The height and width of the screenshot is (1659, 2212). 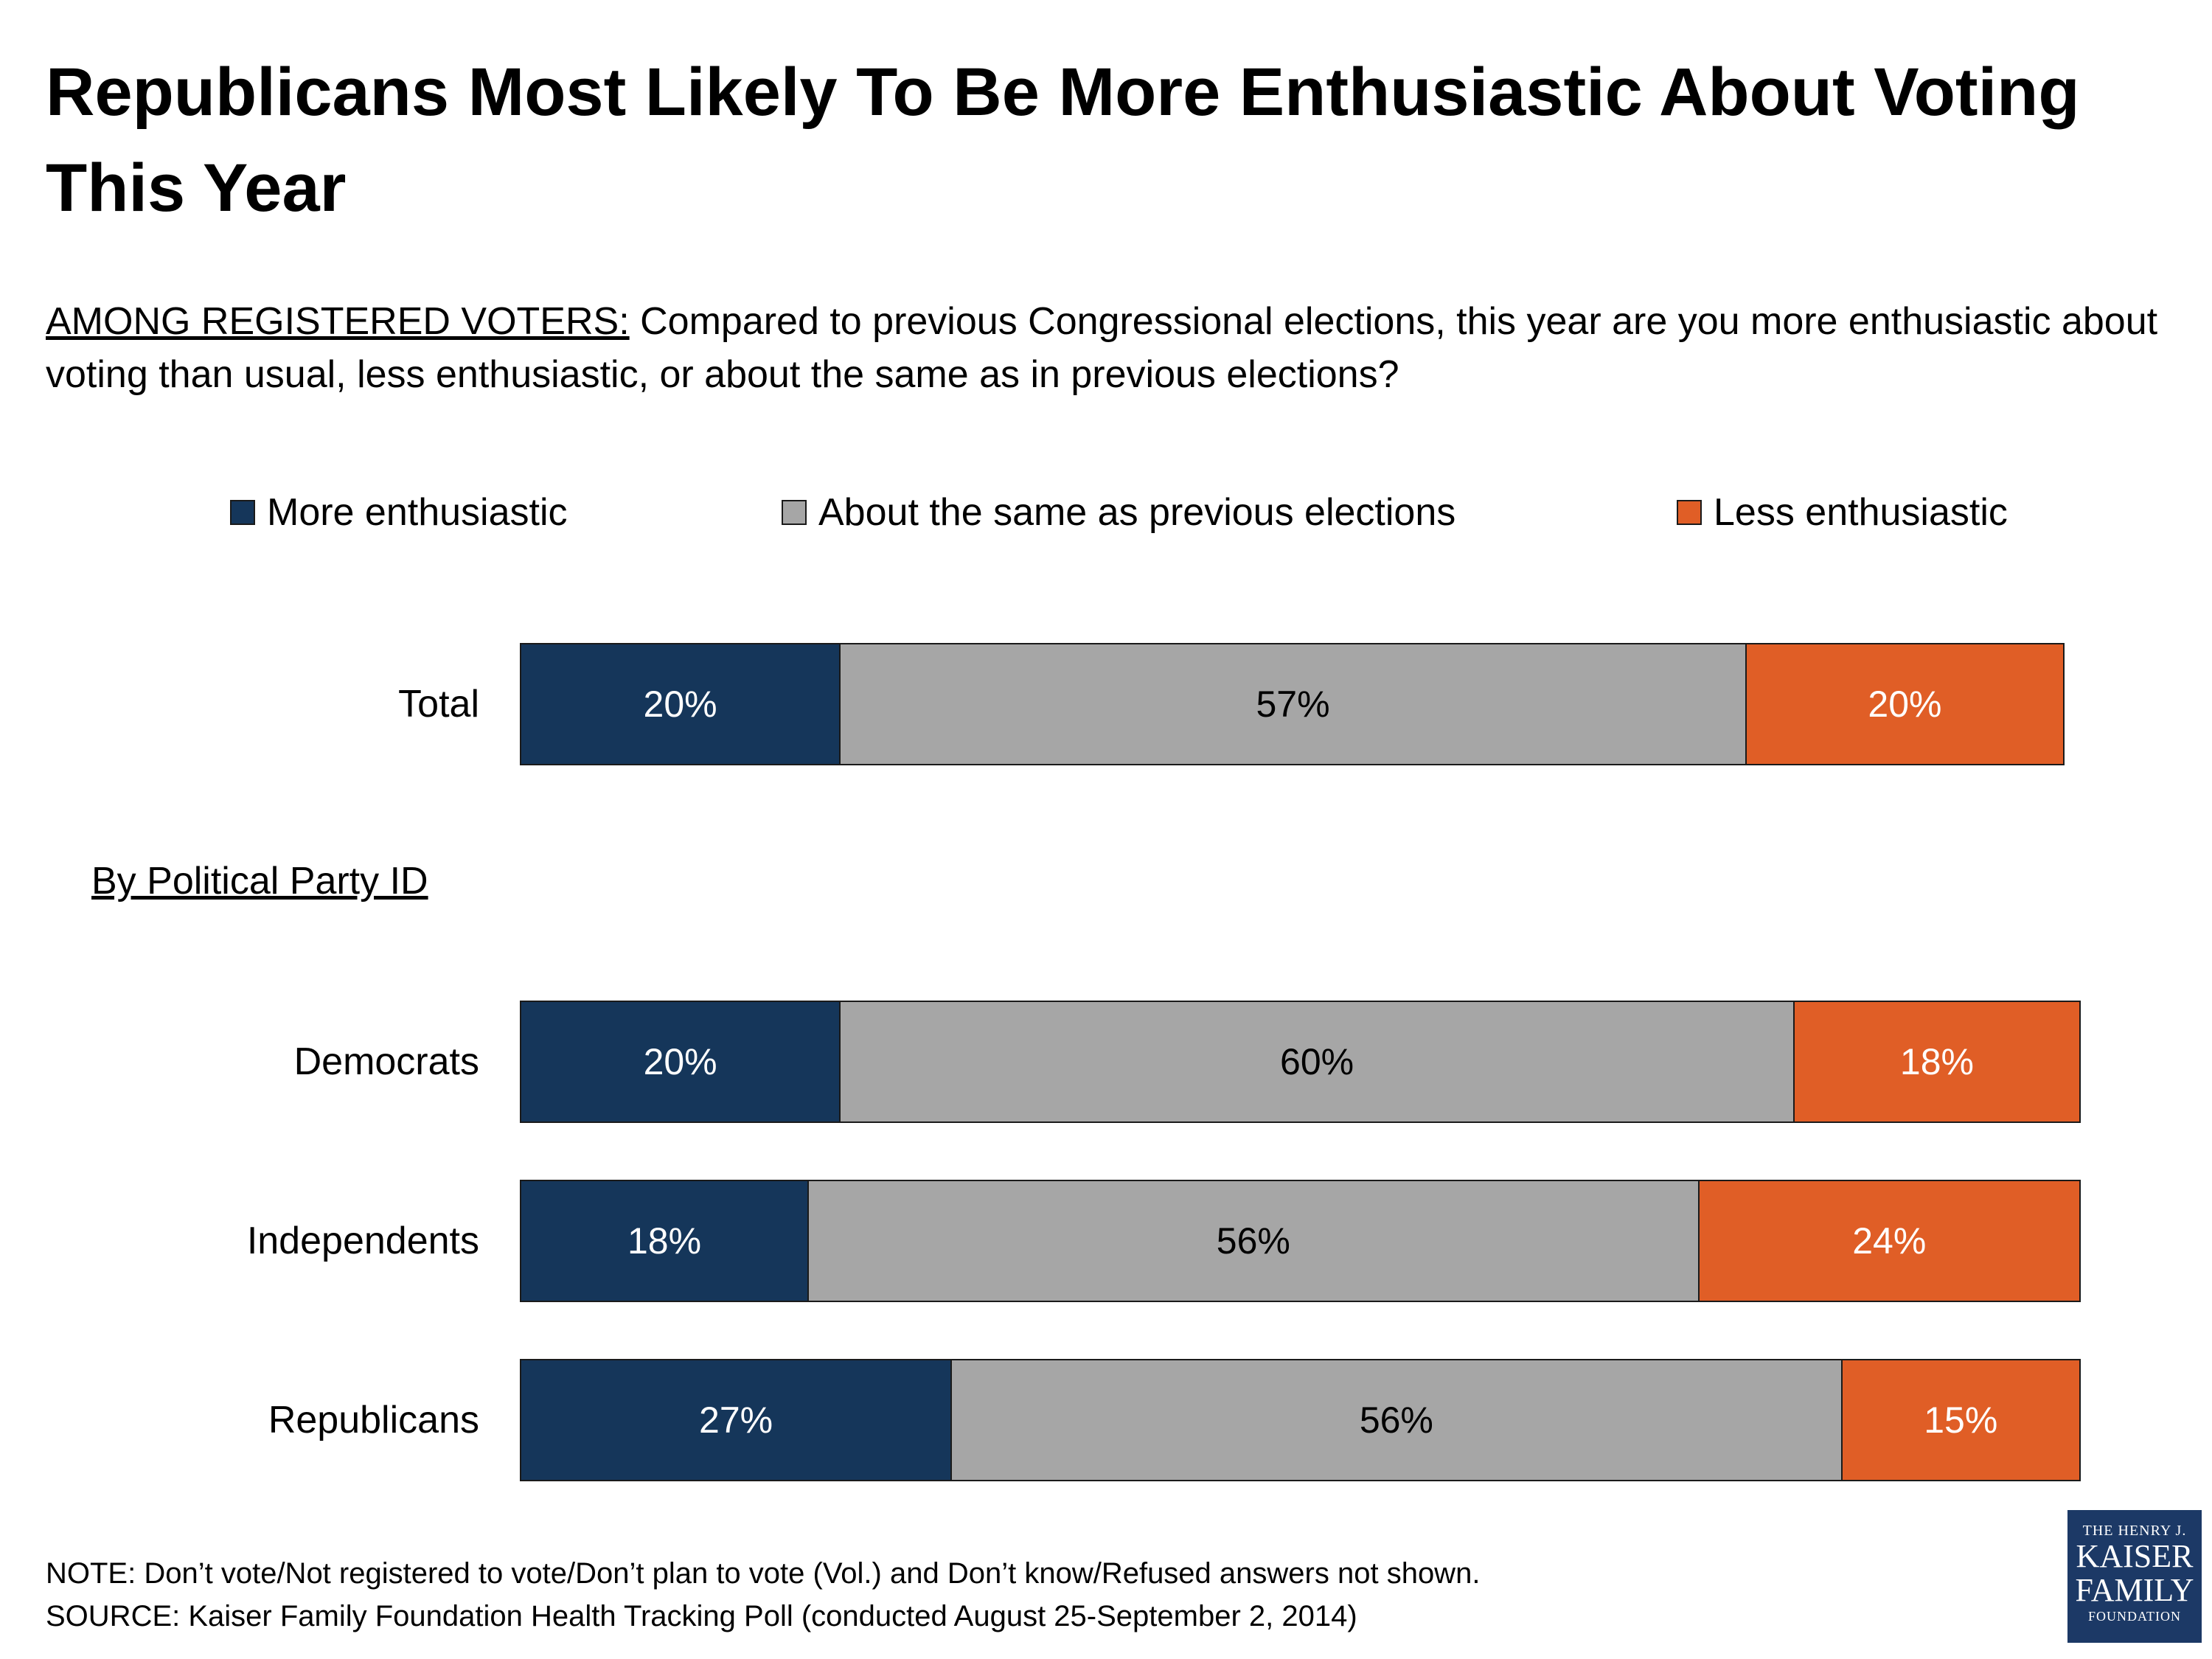 I want to click on bar-segment-democrats-more-enthusiastic: 20%, so click(x=680, y=1061).